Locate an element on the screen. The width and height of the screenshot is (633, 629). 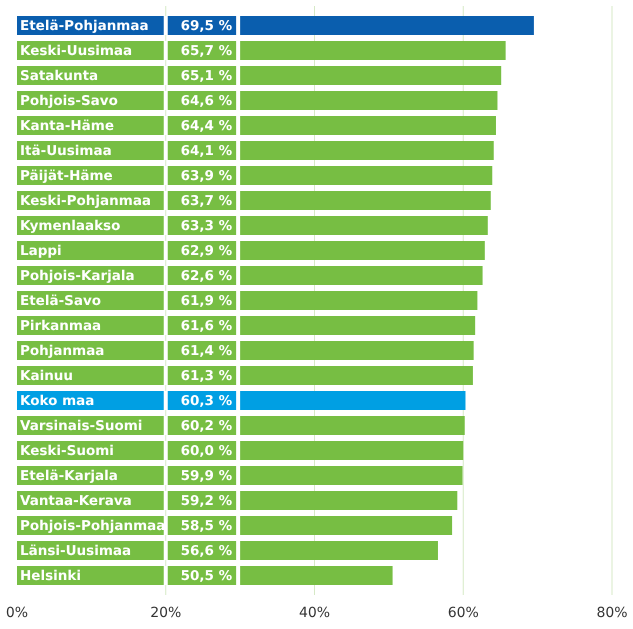
data-label: 61,4 % is located at coordinates (206, 351).